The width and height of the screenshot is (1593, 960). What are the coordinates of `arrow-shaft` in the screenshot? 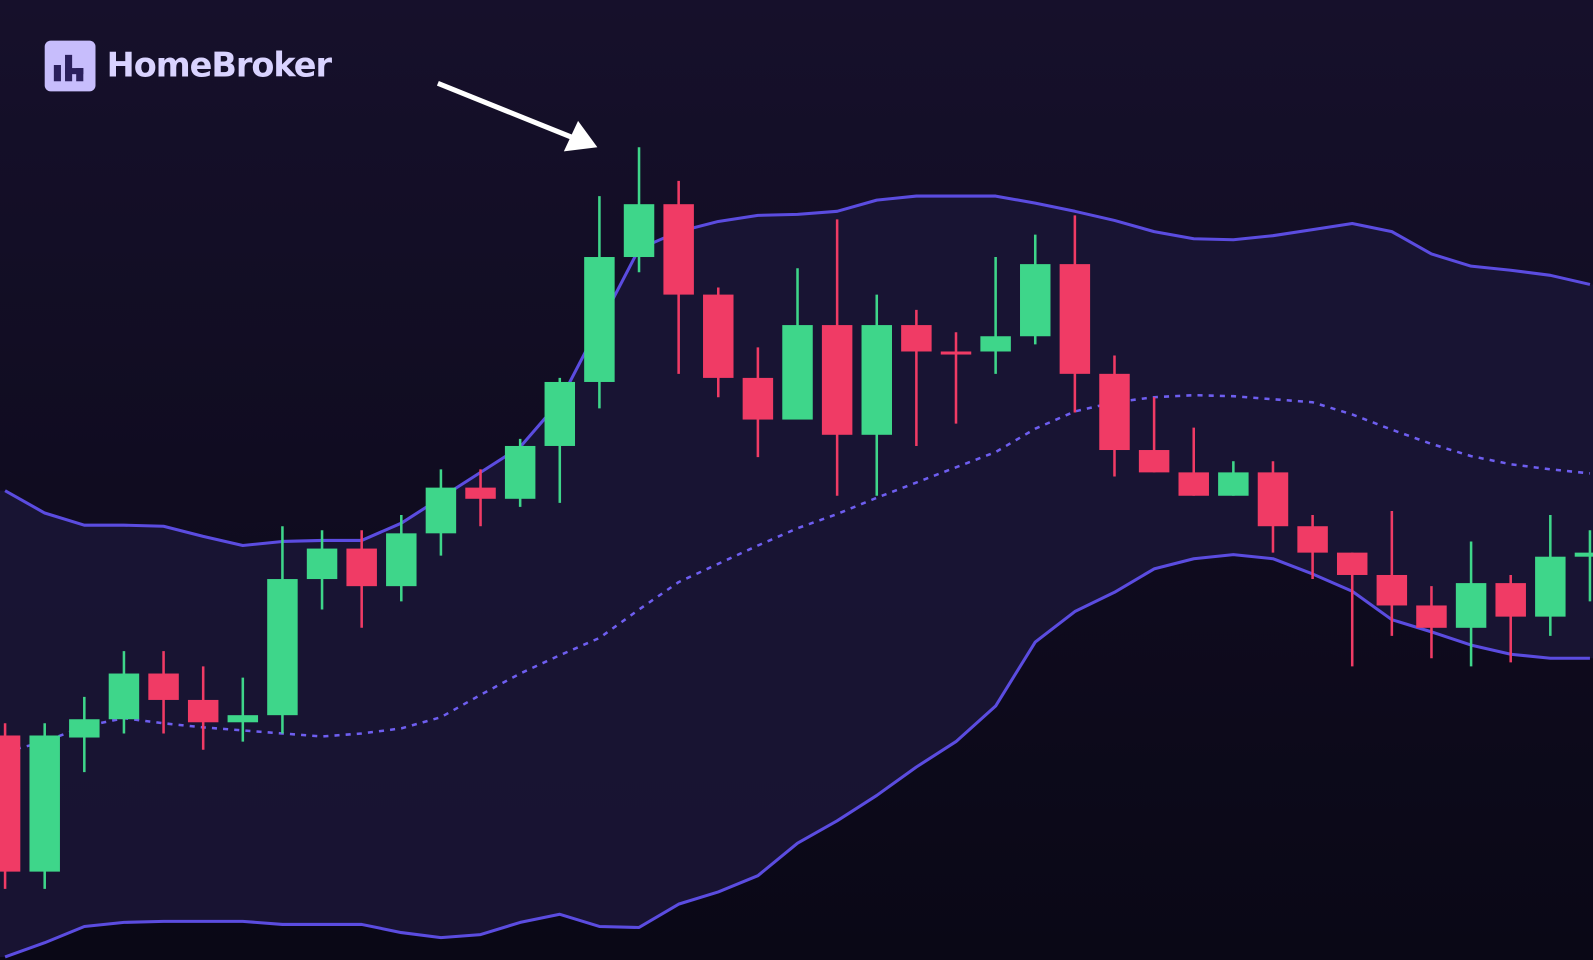 It's located at (505, 110).